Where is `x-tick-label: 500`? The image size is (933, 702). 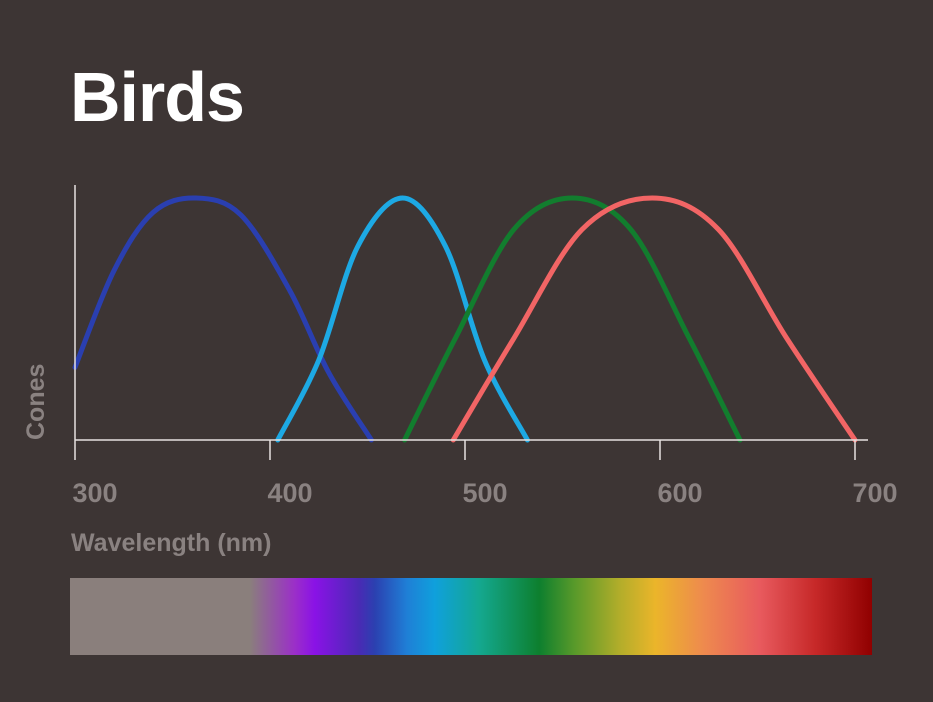
x-tick-label: 500 is located at coordinates (484, 493).